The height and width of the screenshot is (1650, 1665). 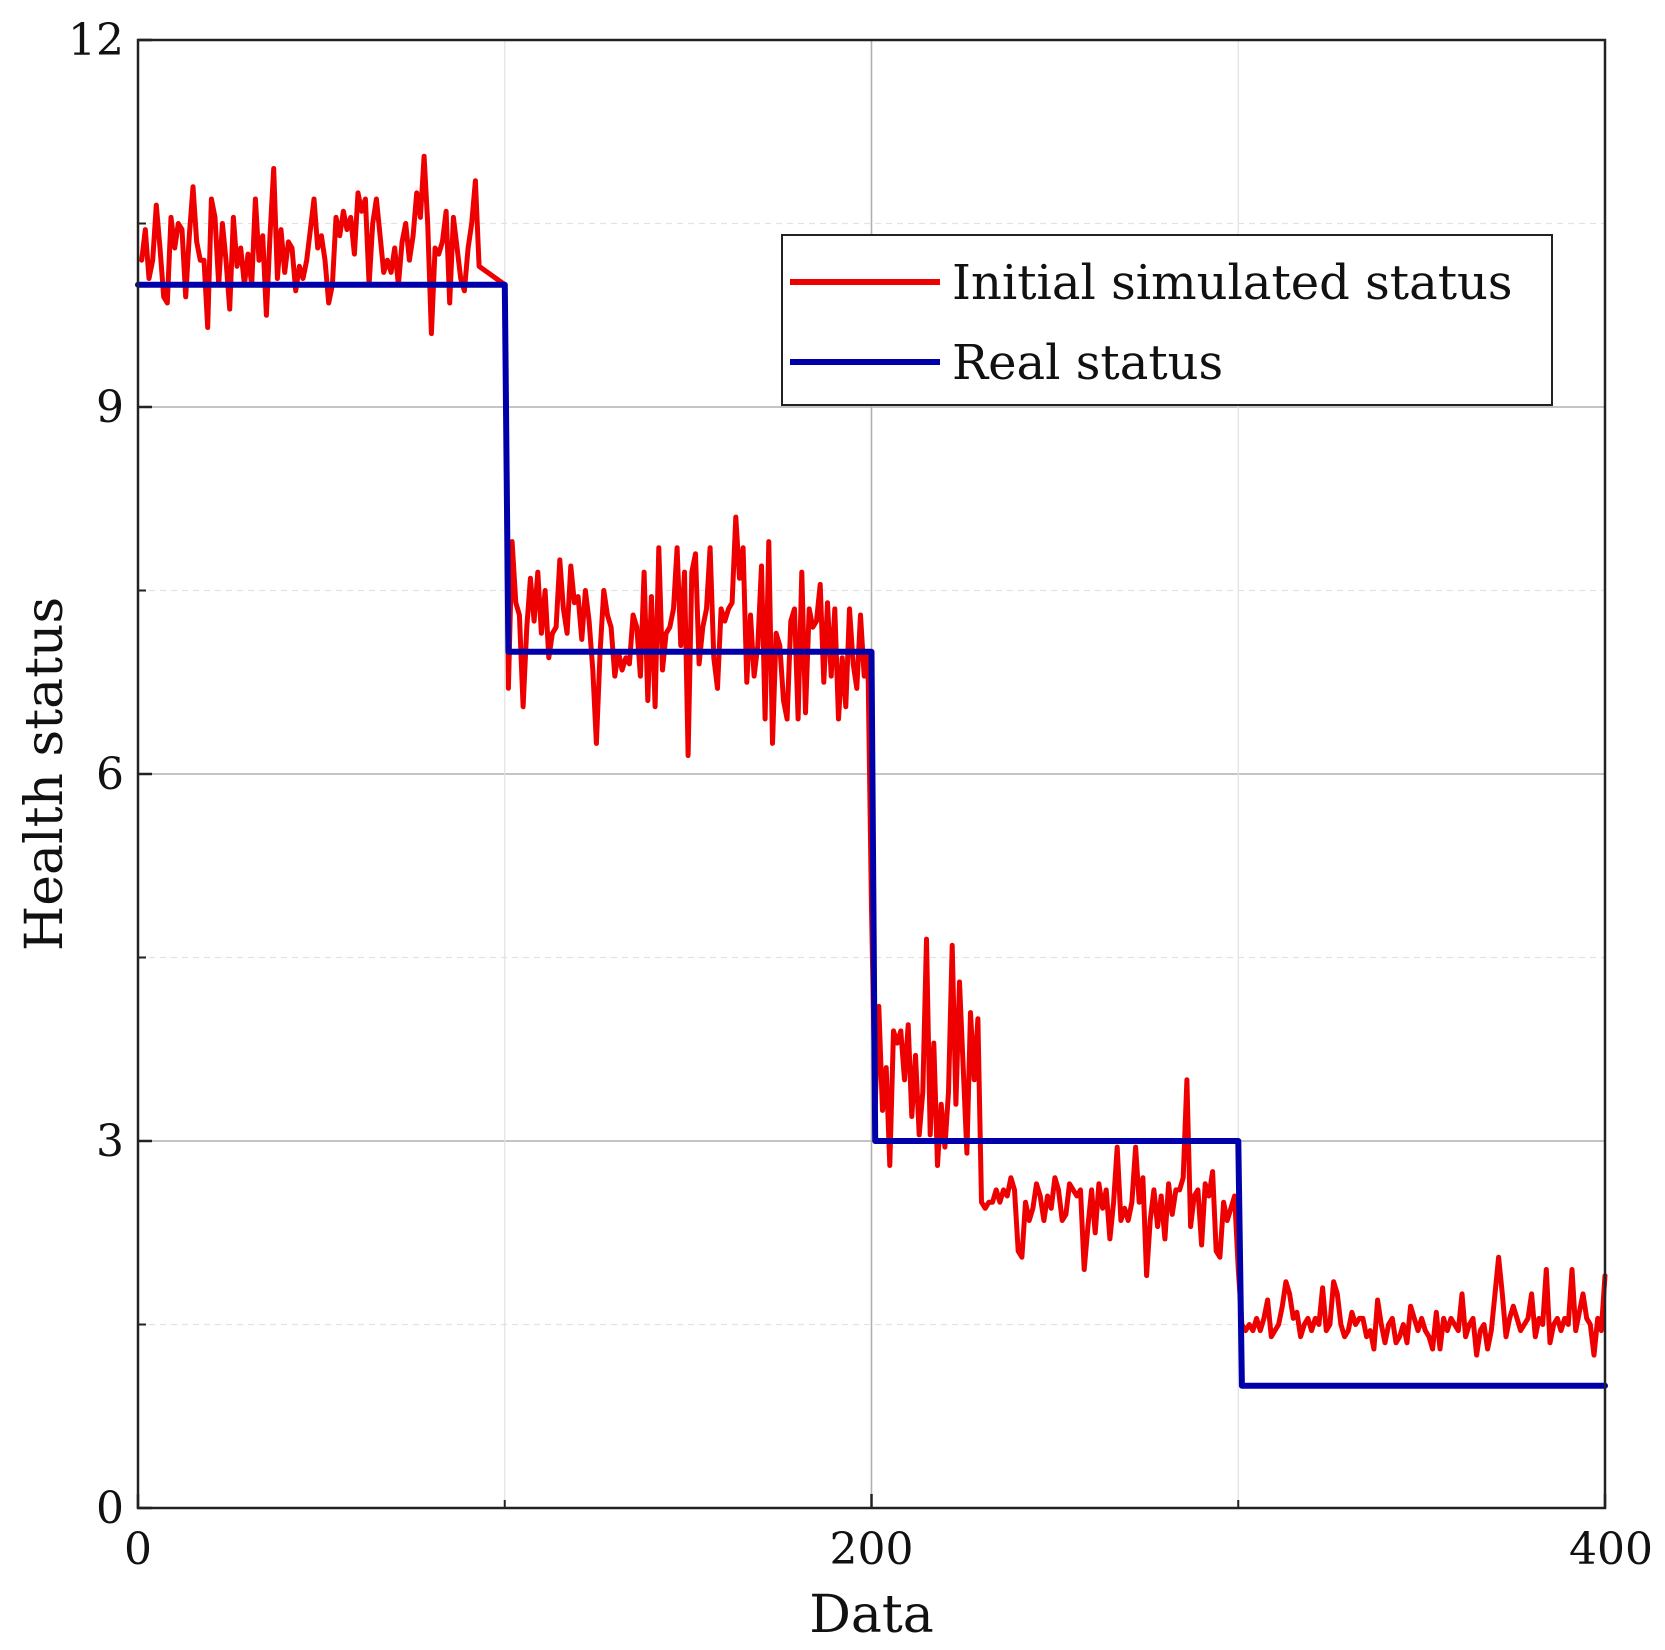 I want to click on legend-label-initial-simulated-status: Initial simulated status, so click(x=1232, y=283).